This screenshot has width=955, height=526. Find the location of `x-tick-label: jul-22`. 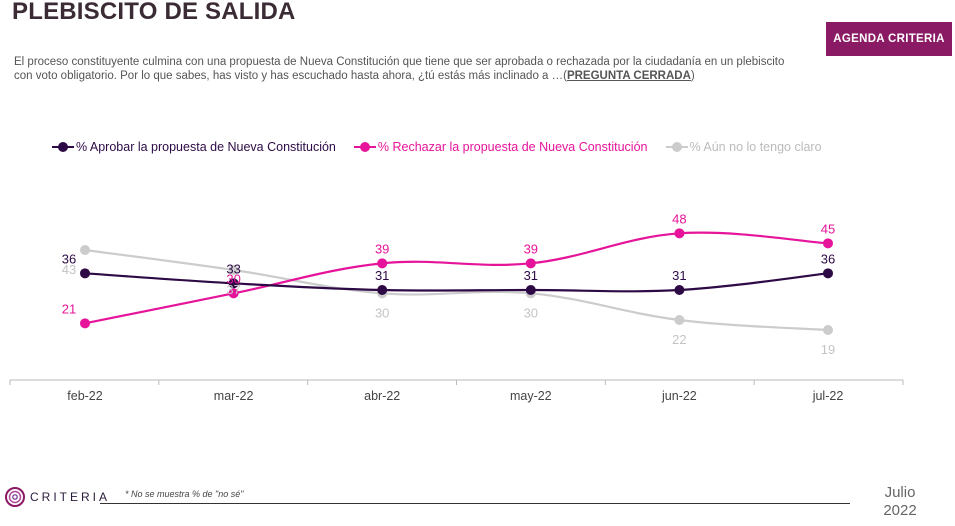

x-tick-label: jul-22 is located at coordinates (828, 396).